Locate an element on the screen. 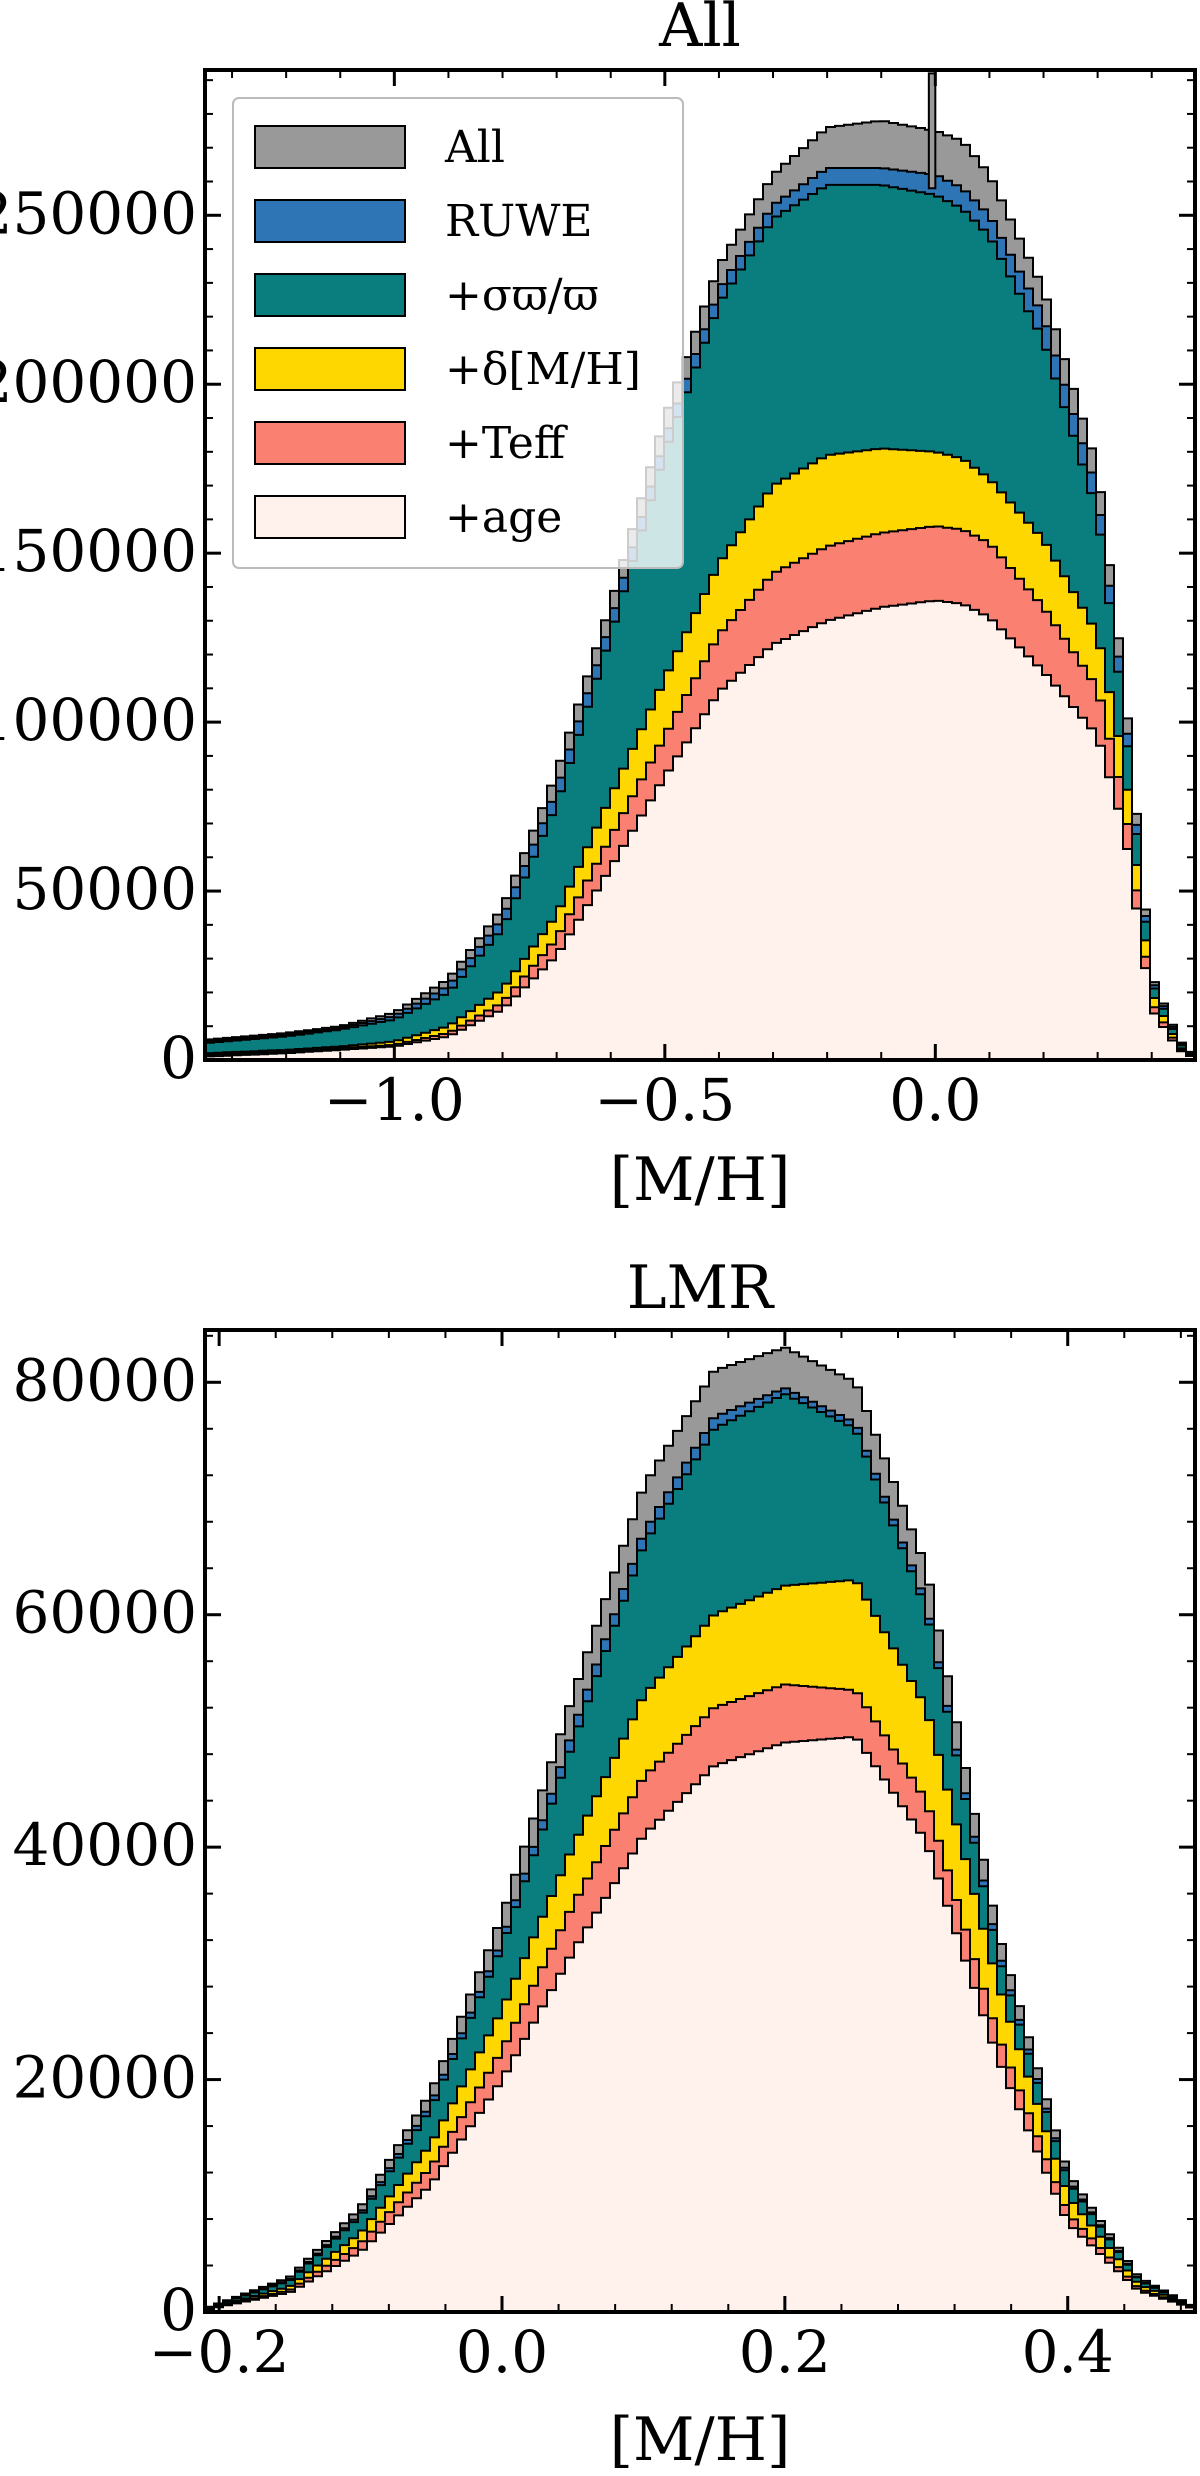 Image resolution: width=1200 pixels, height=2476 pixels. y-tick-label: 50000 is located at coordinates (104, 889).